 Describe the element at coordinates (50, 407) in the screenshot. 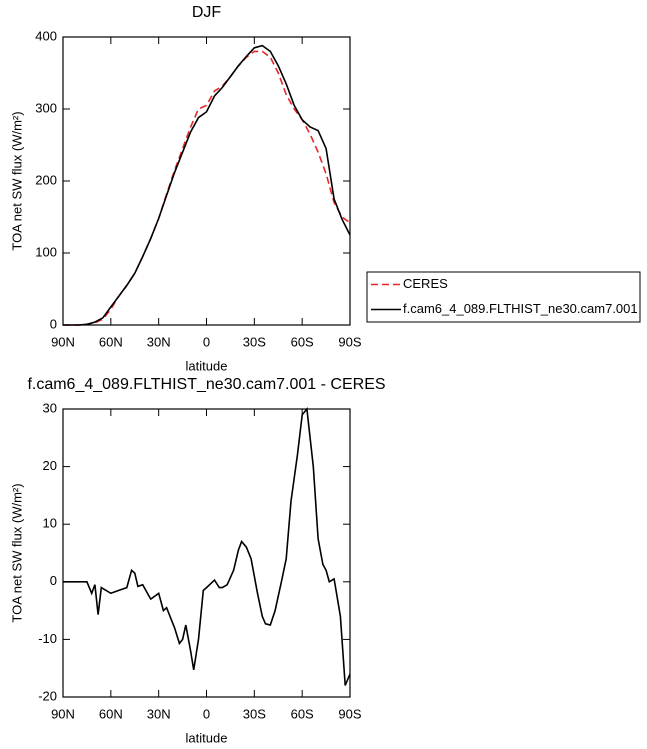

I see `y-tick-label: 30` at that location.